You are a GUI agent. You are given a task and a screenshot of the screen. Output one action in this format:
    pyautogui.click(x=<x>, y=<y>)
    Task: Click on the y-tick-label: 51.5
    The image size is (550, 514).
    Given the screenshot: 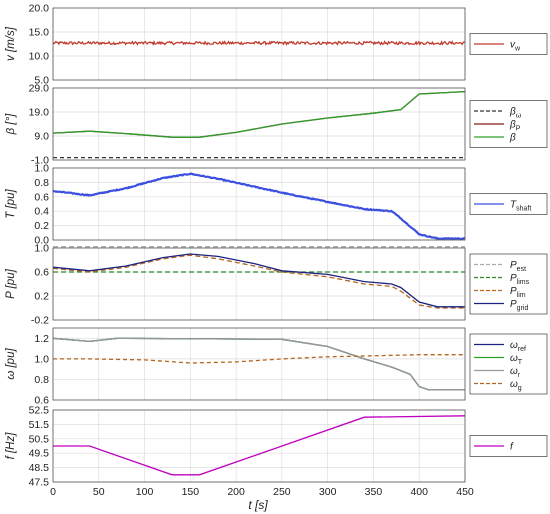 What is the action you would take?
    pyautogui.click(x=39, y=425)
    